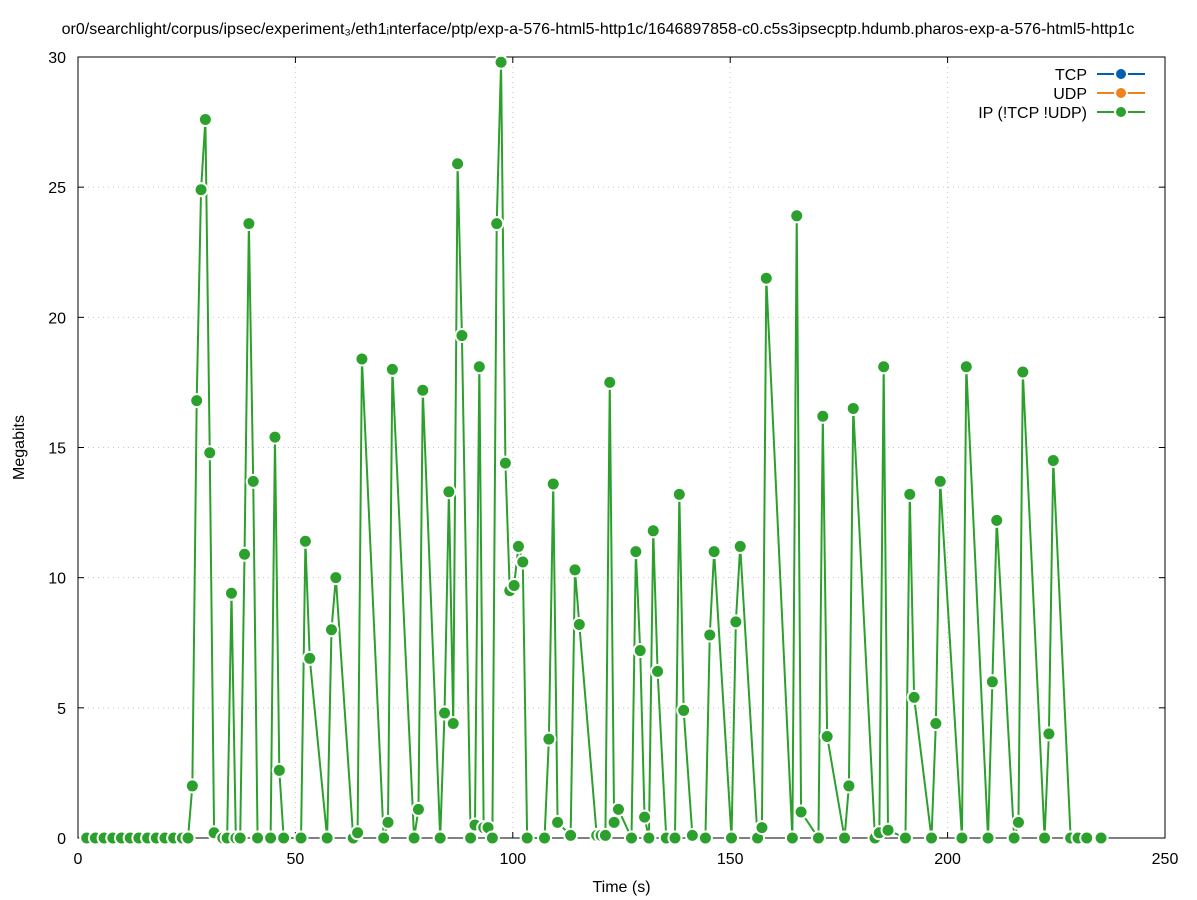 This screenshot has width=1197, height=900. Describe the element at coordinates (947, 859) in the screenshot. I see `x-tick-label: 200` at that location.